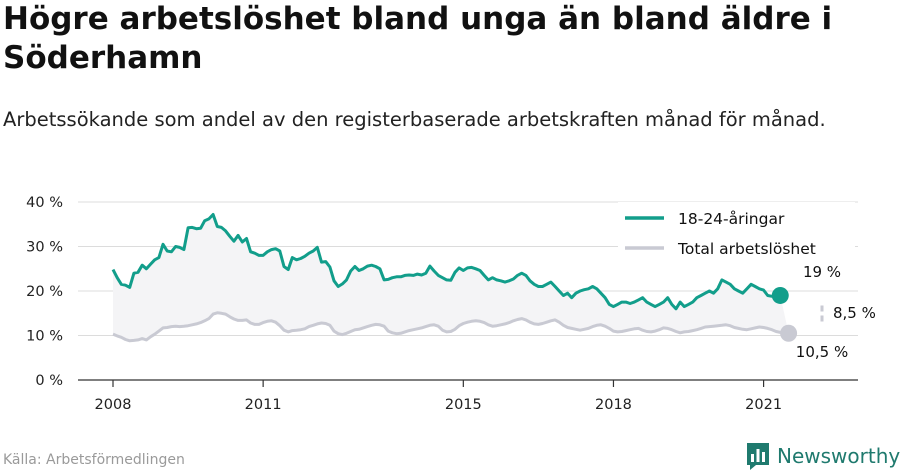 The height and width of the screenshot is (474, 900). I want to click on newsworthy-logo-icon, so click(758, 456).